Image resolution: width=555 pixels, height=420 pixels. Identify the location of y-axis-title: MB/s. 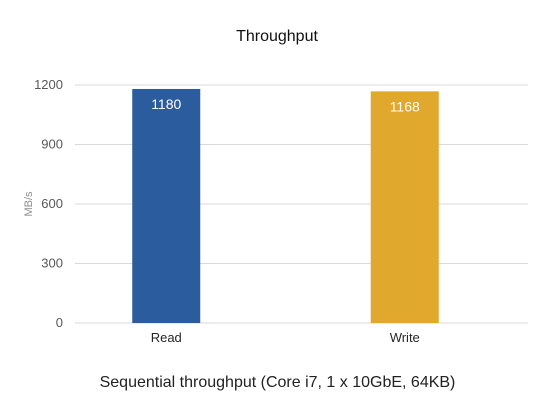
(29, 204).